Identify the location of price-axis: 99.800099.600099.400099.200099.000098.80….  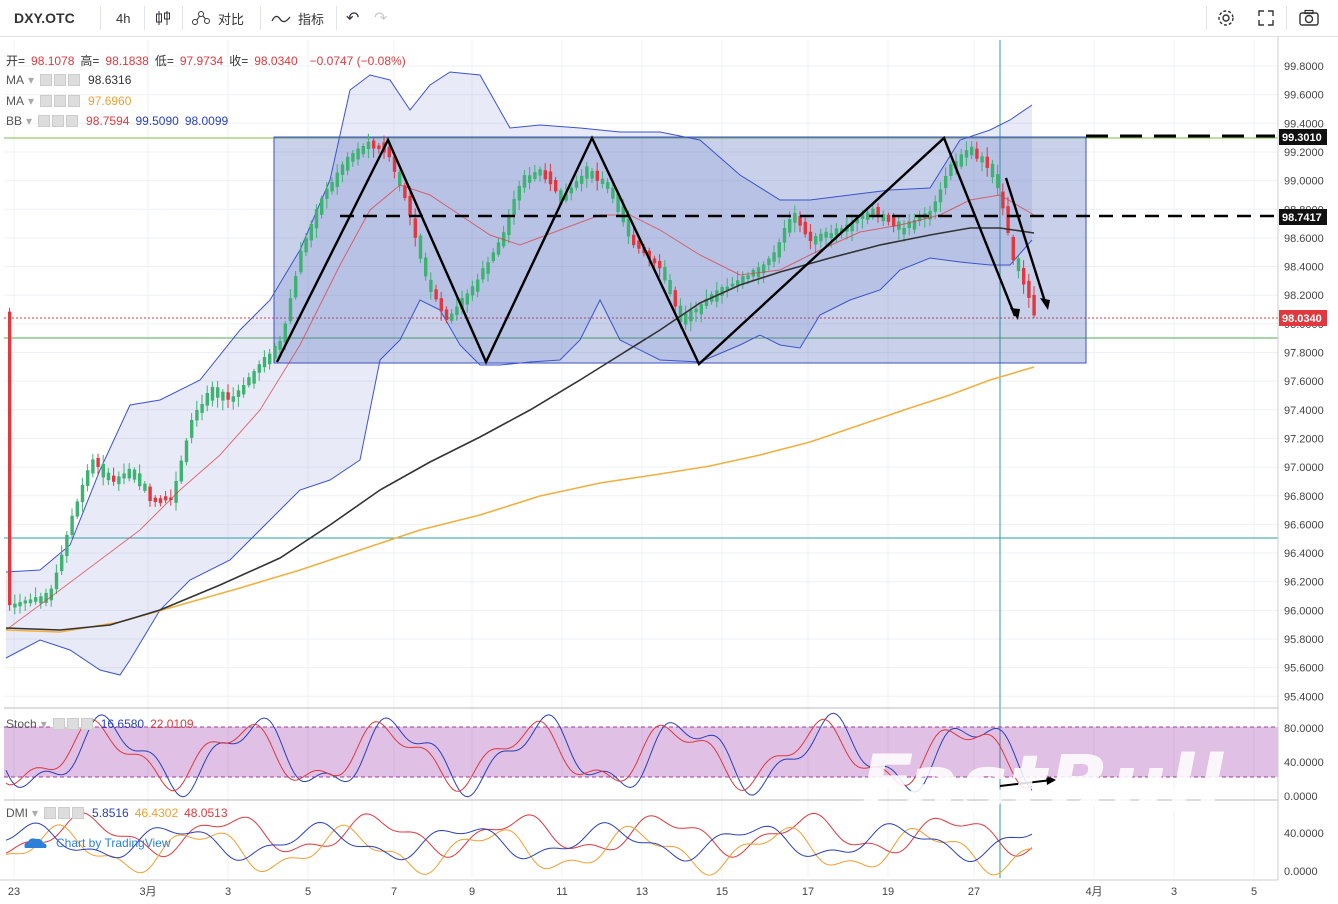
(1307, 469).